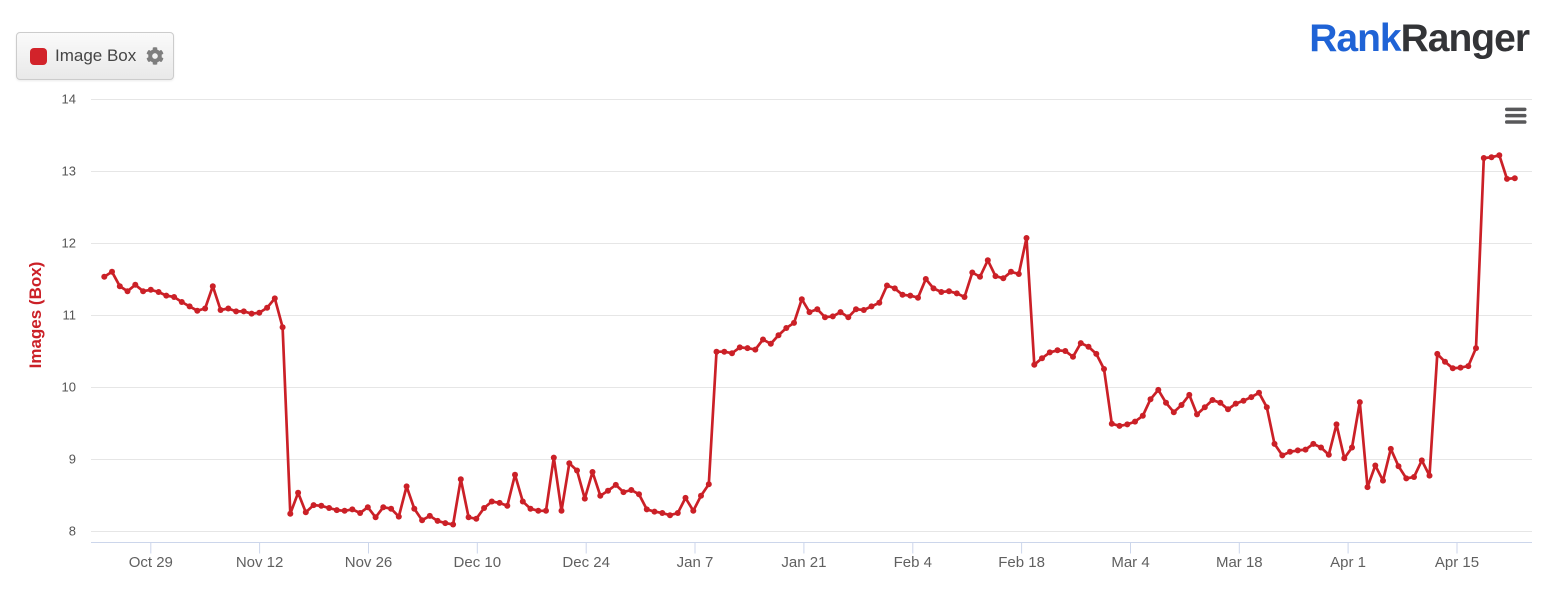 This screenshot has width=1564, height=607. What do you see at coordinates (586, 562) in the screenshot?
I see `svg-text: Dec 24` at bounding box center [586, 562].